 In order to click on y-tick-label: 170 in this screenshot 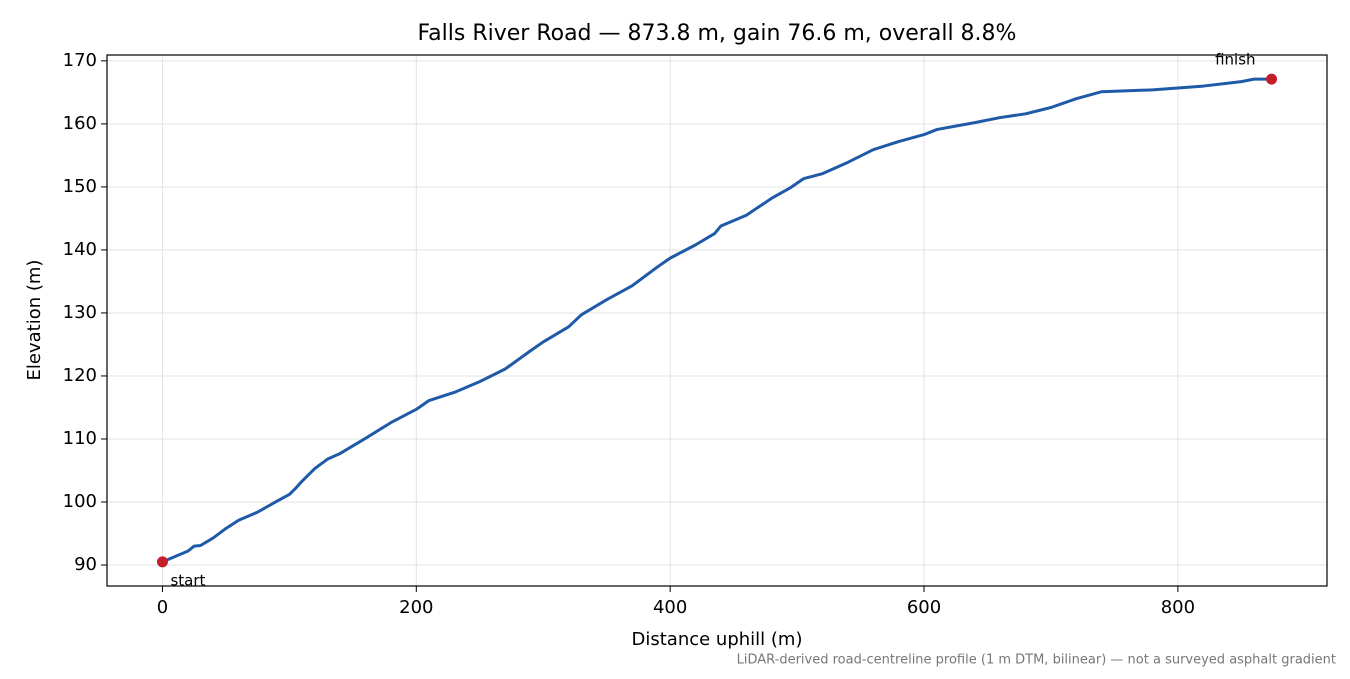, I will do `click(80, 60)`.